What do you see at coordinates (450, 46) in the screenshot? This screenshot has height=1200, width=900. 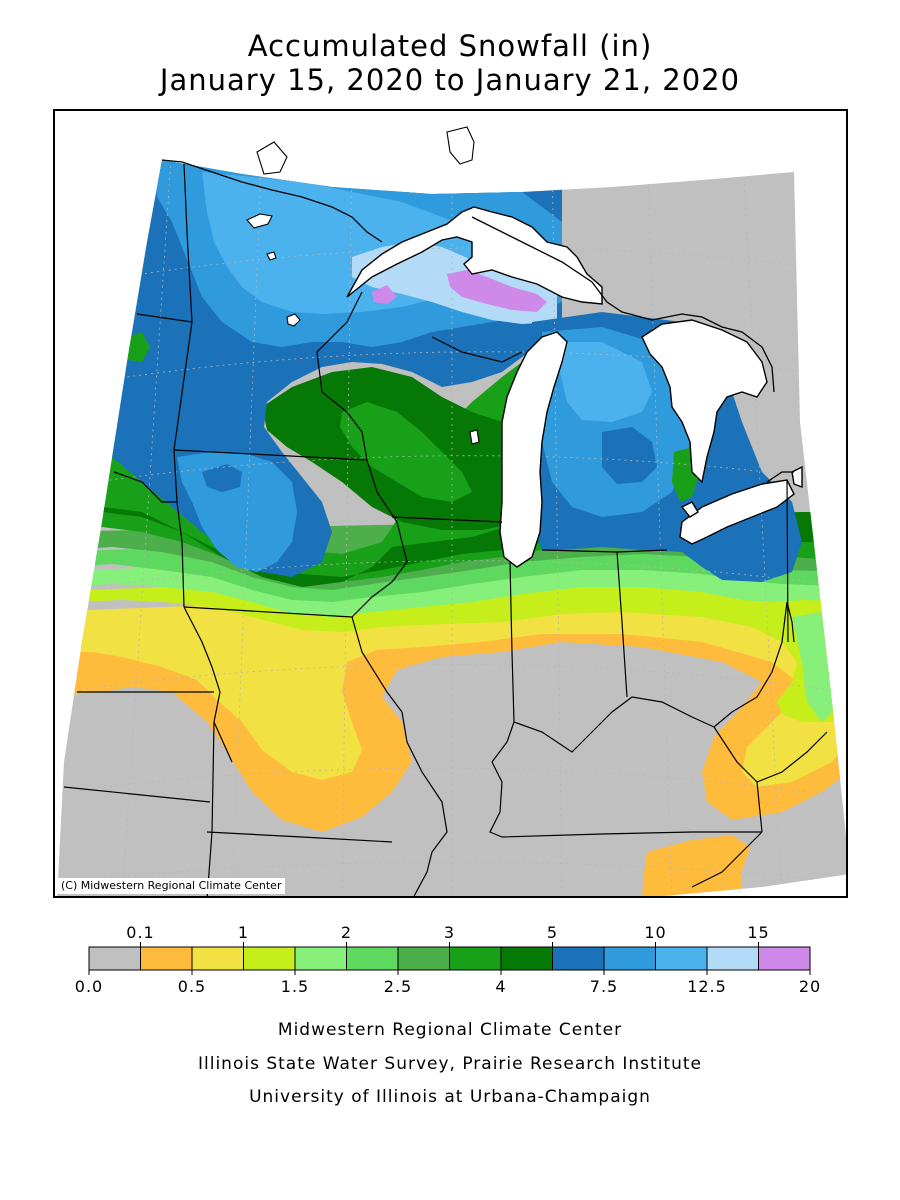 I see `map-title: Accumulated Snowfall (in)` at bounding box center [450, 46].